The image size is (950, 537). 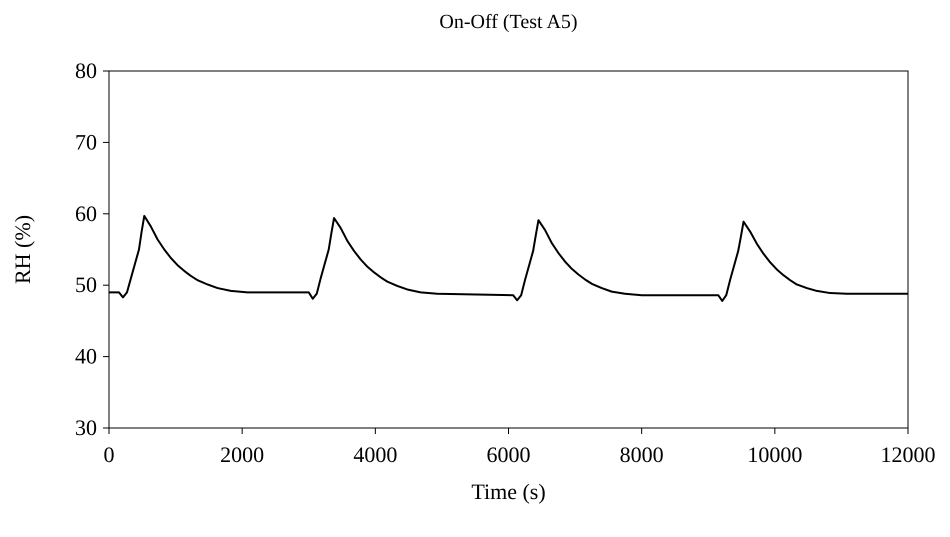 I want to click on y-tick-label: 80, so click(x=86, y=70).